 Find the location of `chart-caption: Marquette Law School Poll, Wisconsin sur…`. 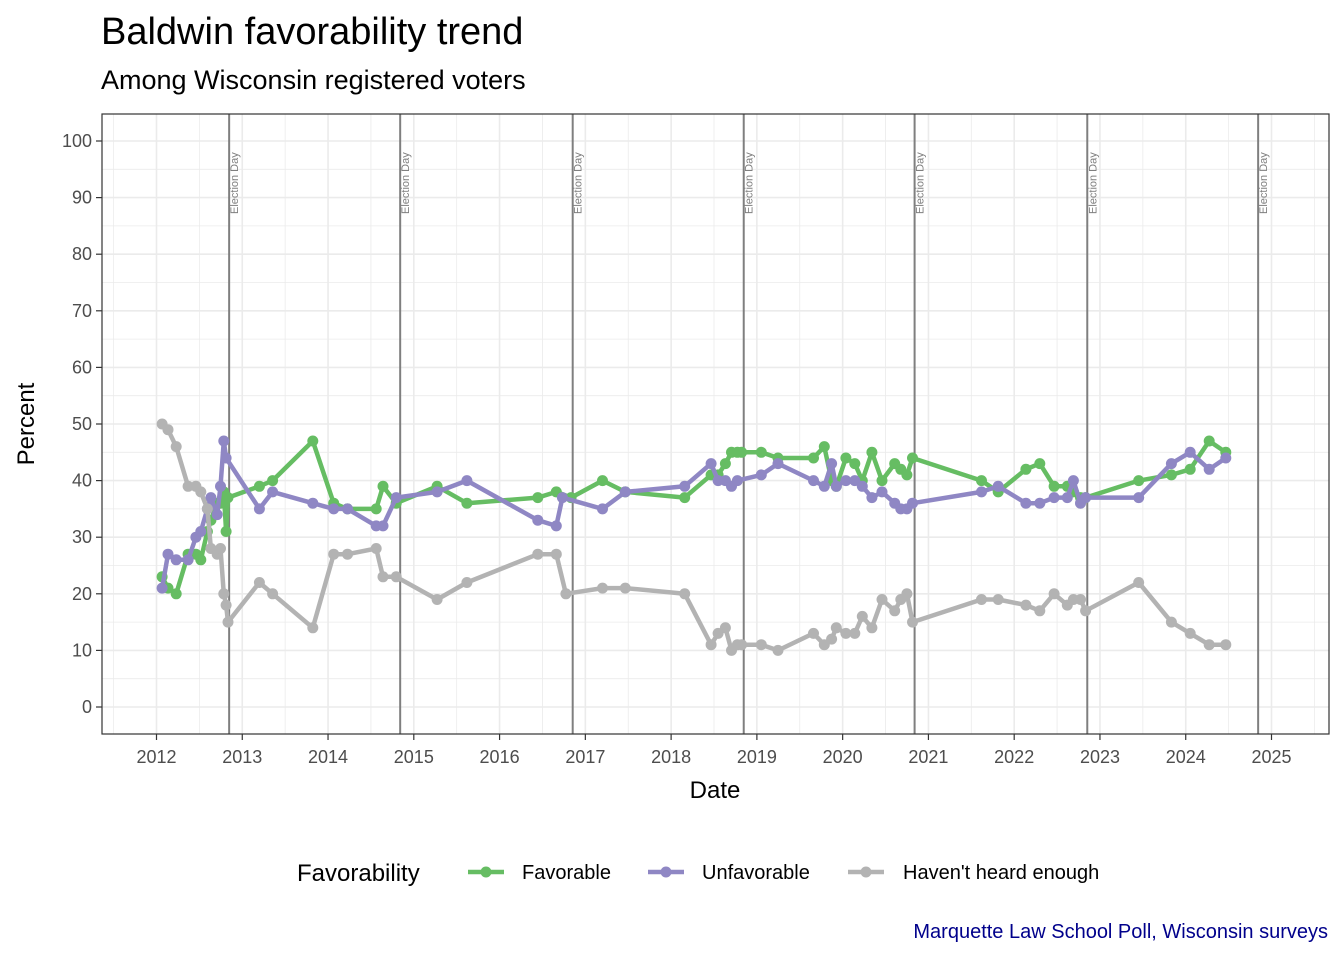

chart-caption: Marquette Law School Poll, Wisconsin sur… is located at coordinates (1120, 932).